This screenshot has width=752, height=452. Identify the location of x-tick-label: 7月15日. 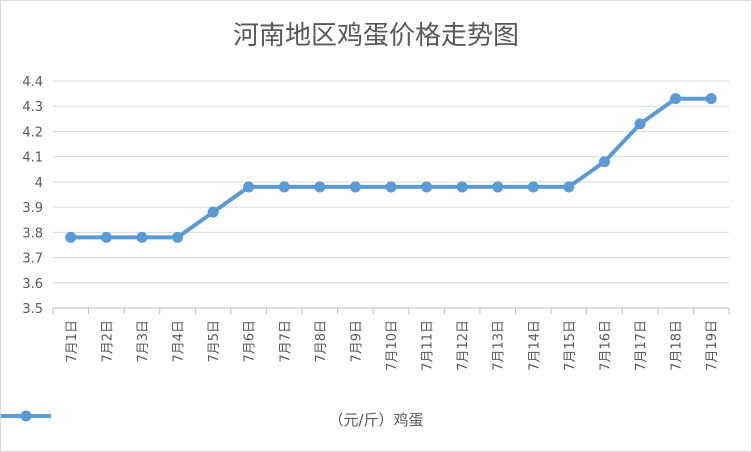
(570, 345).